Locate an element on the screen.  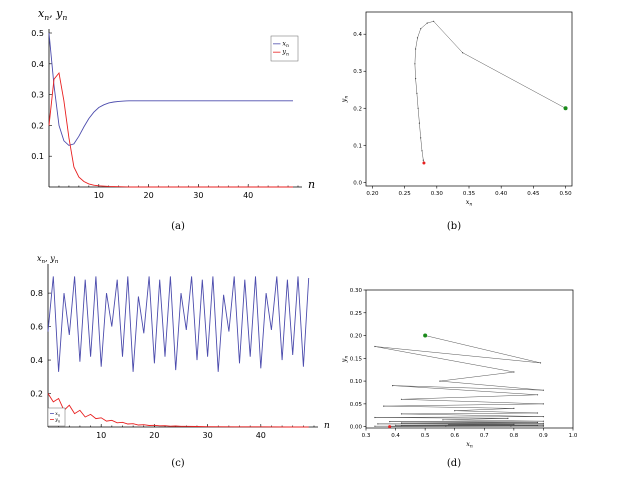
legend-entry-yn: yn is located at coordinates (285, 53).